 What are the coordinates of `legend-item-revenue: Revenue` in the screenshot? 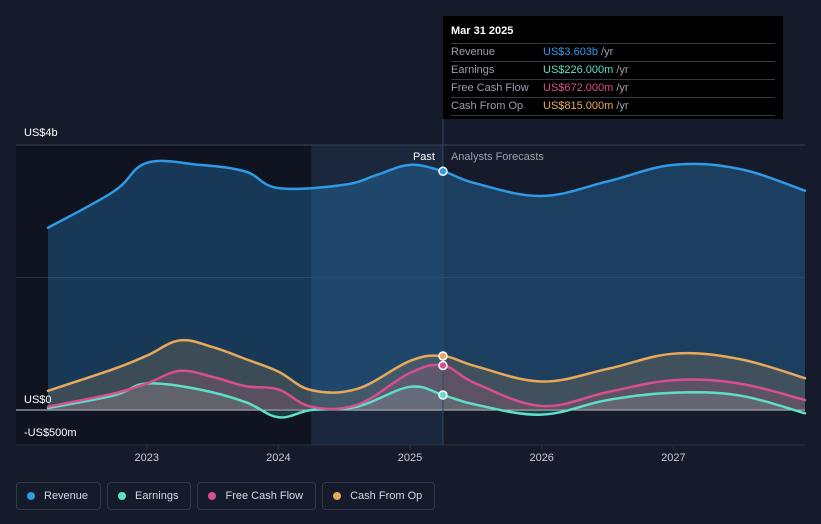 It's located at (59, 496).